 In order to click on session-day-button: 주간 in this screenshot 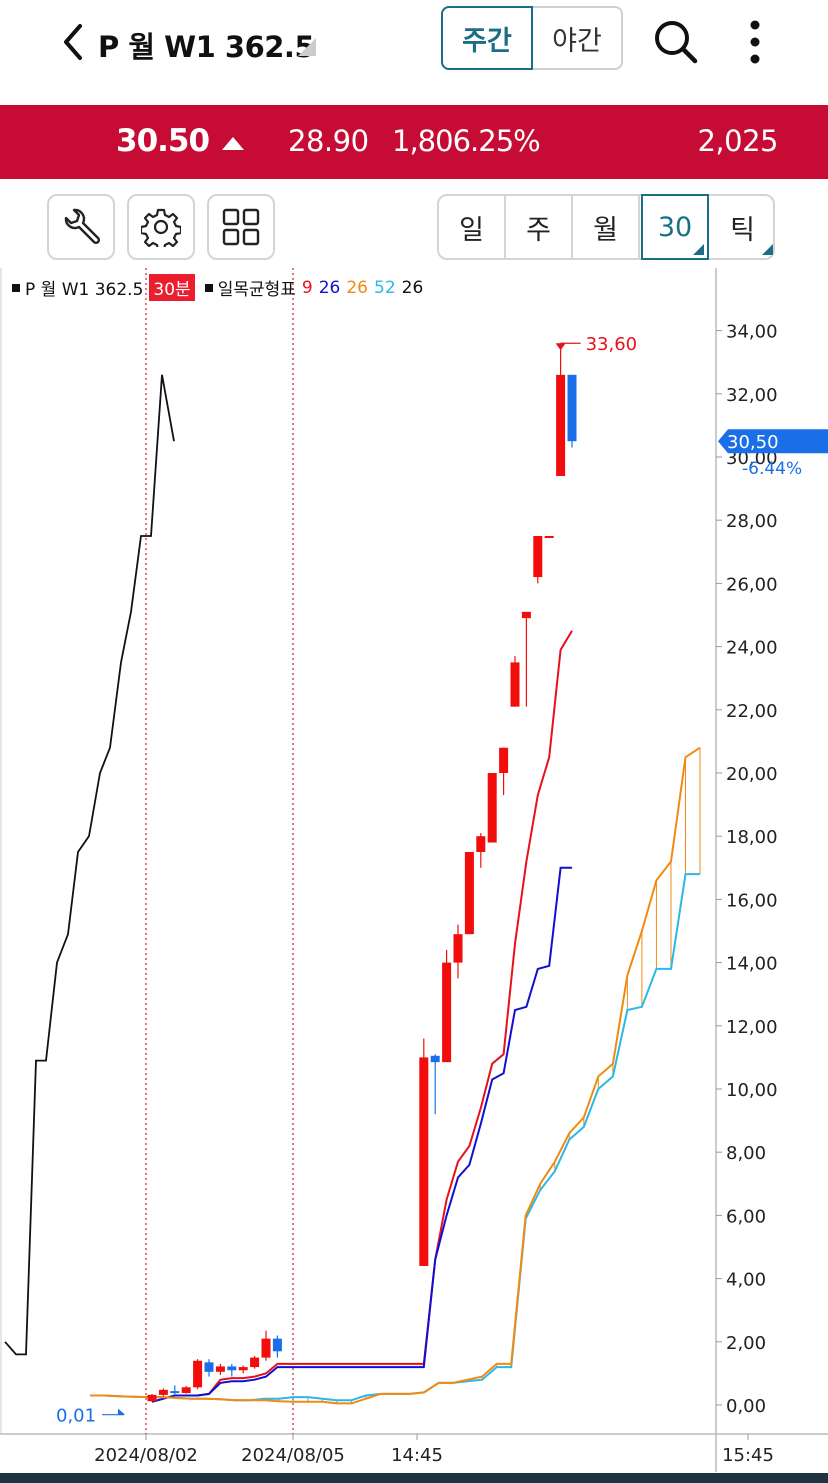, I will do `click(487, 38)`.